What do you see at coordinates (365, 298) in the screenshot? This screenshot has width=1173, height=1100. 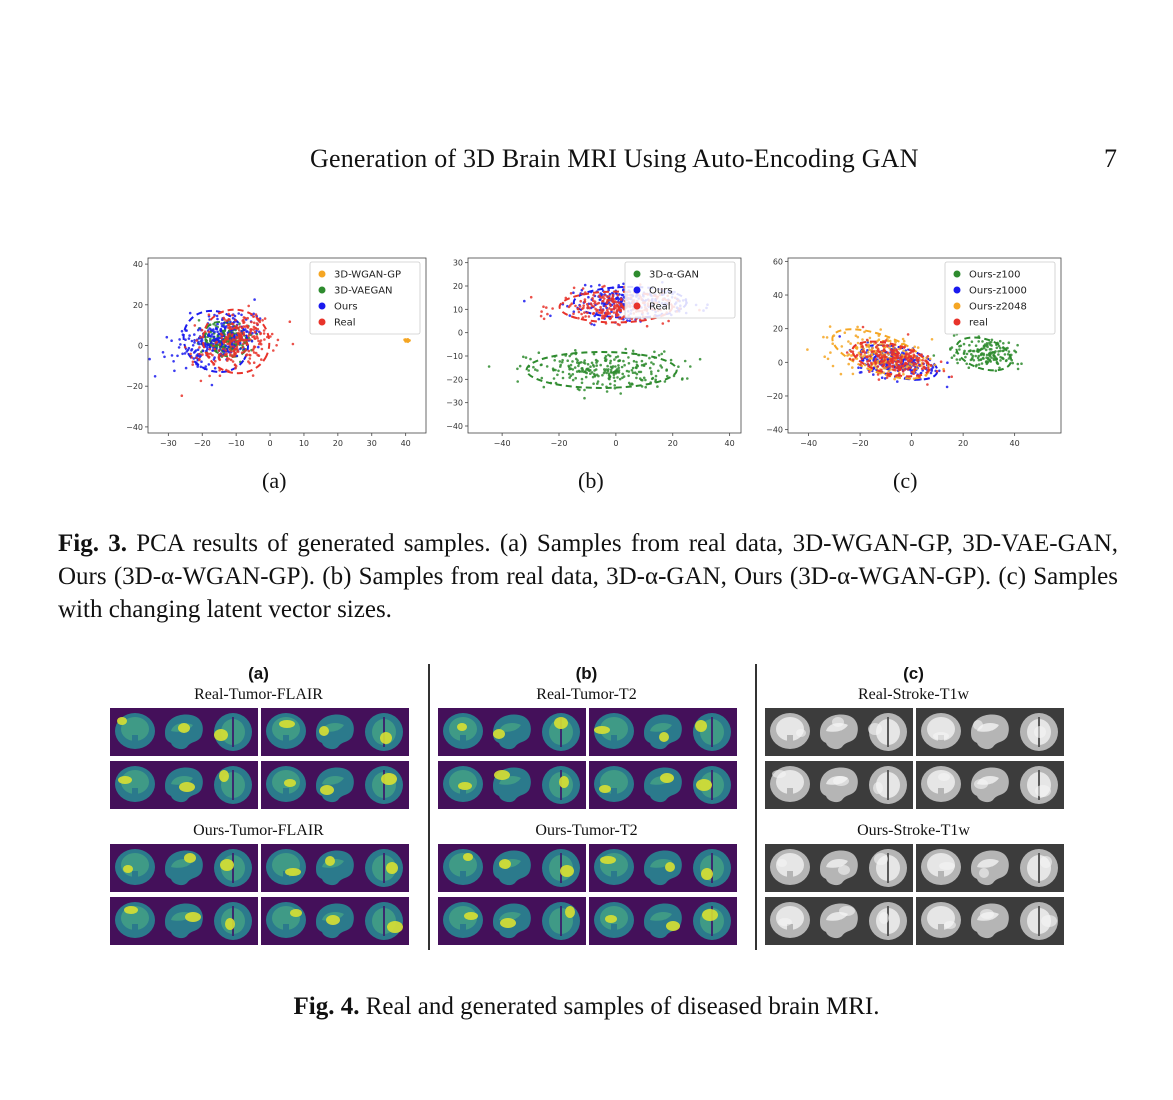 I see `legend-box` at bounding box center [365, 298].